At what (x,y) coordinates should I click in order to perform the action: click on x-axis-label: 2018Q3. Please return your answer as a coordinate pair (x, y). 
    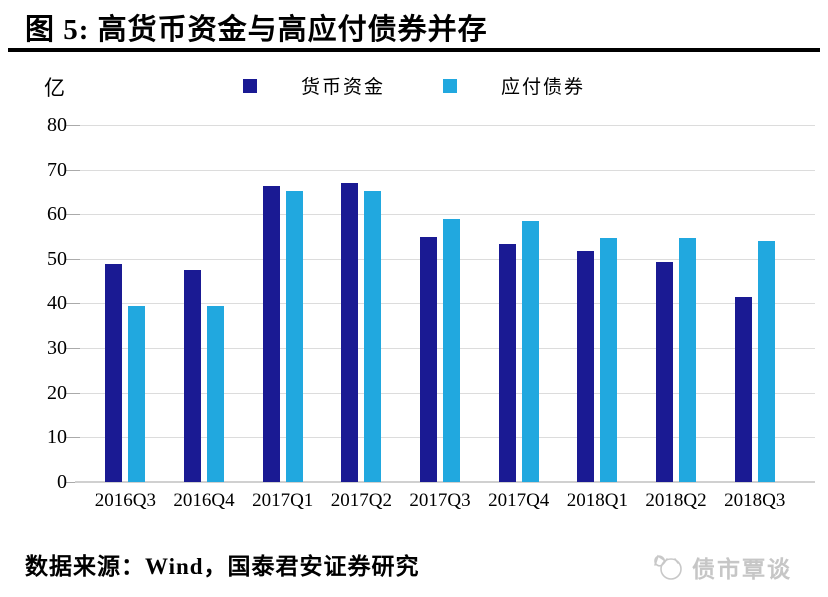
    Looking at the image, I should click on (755, 500).